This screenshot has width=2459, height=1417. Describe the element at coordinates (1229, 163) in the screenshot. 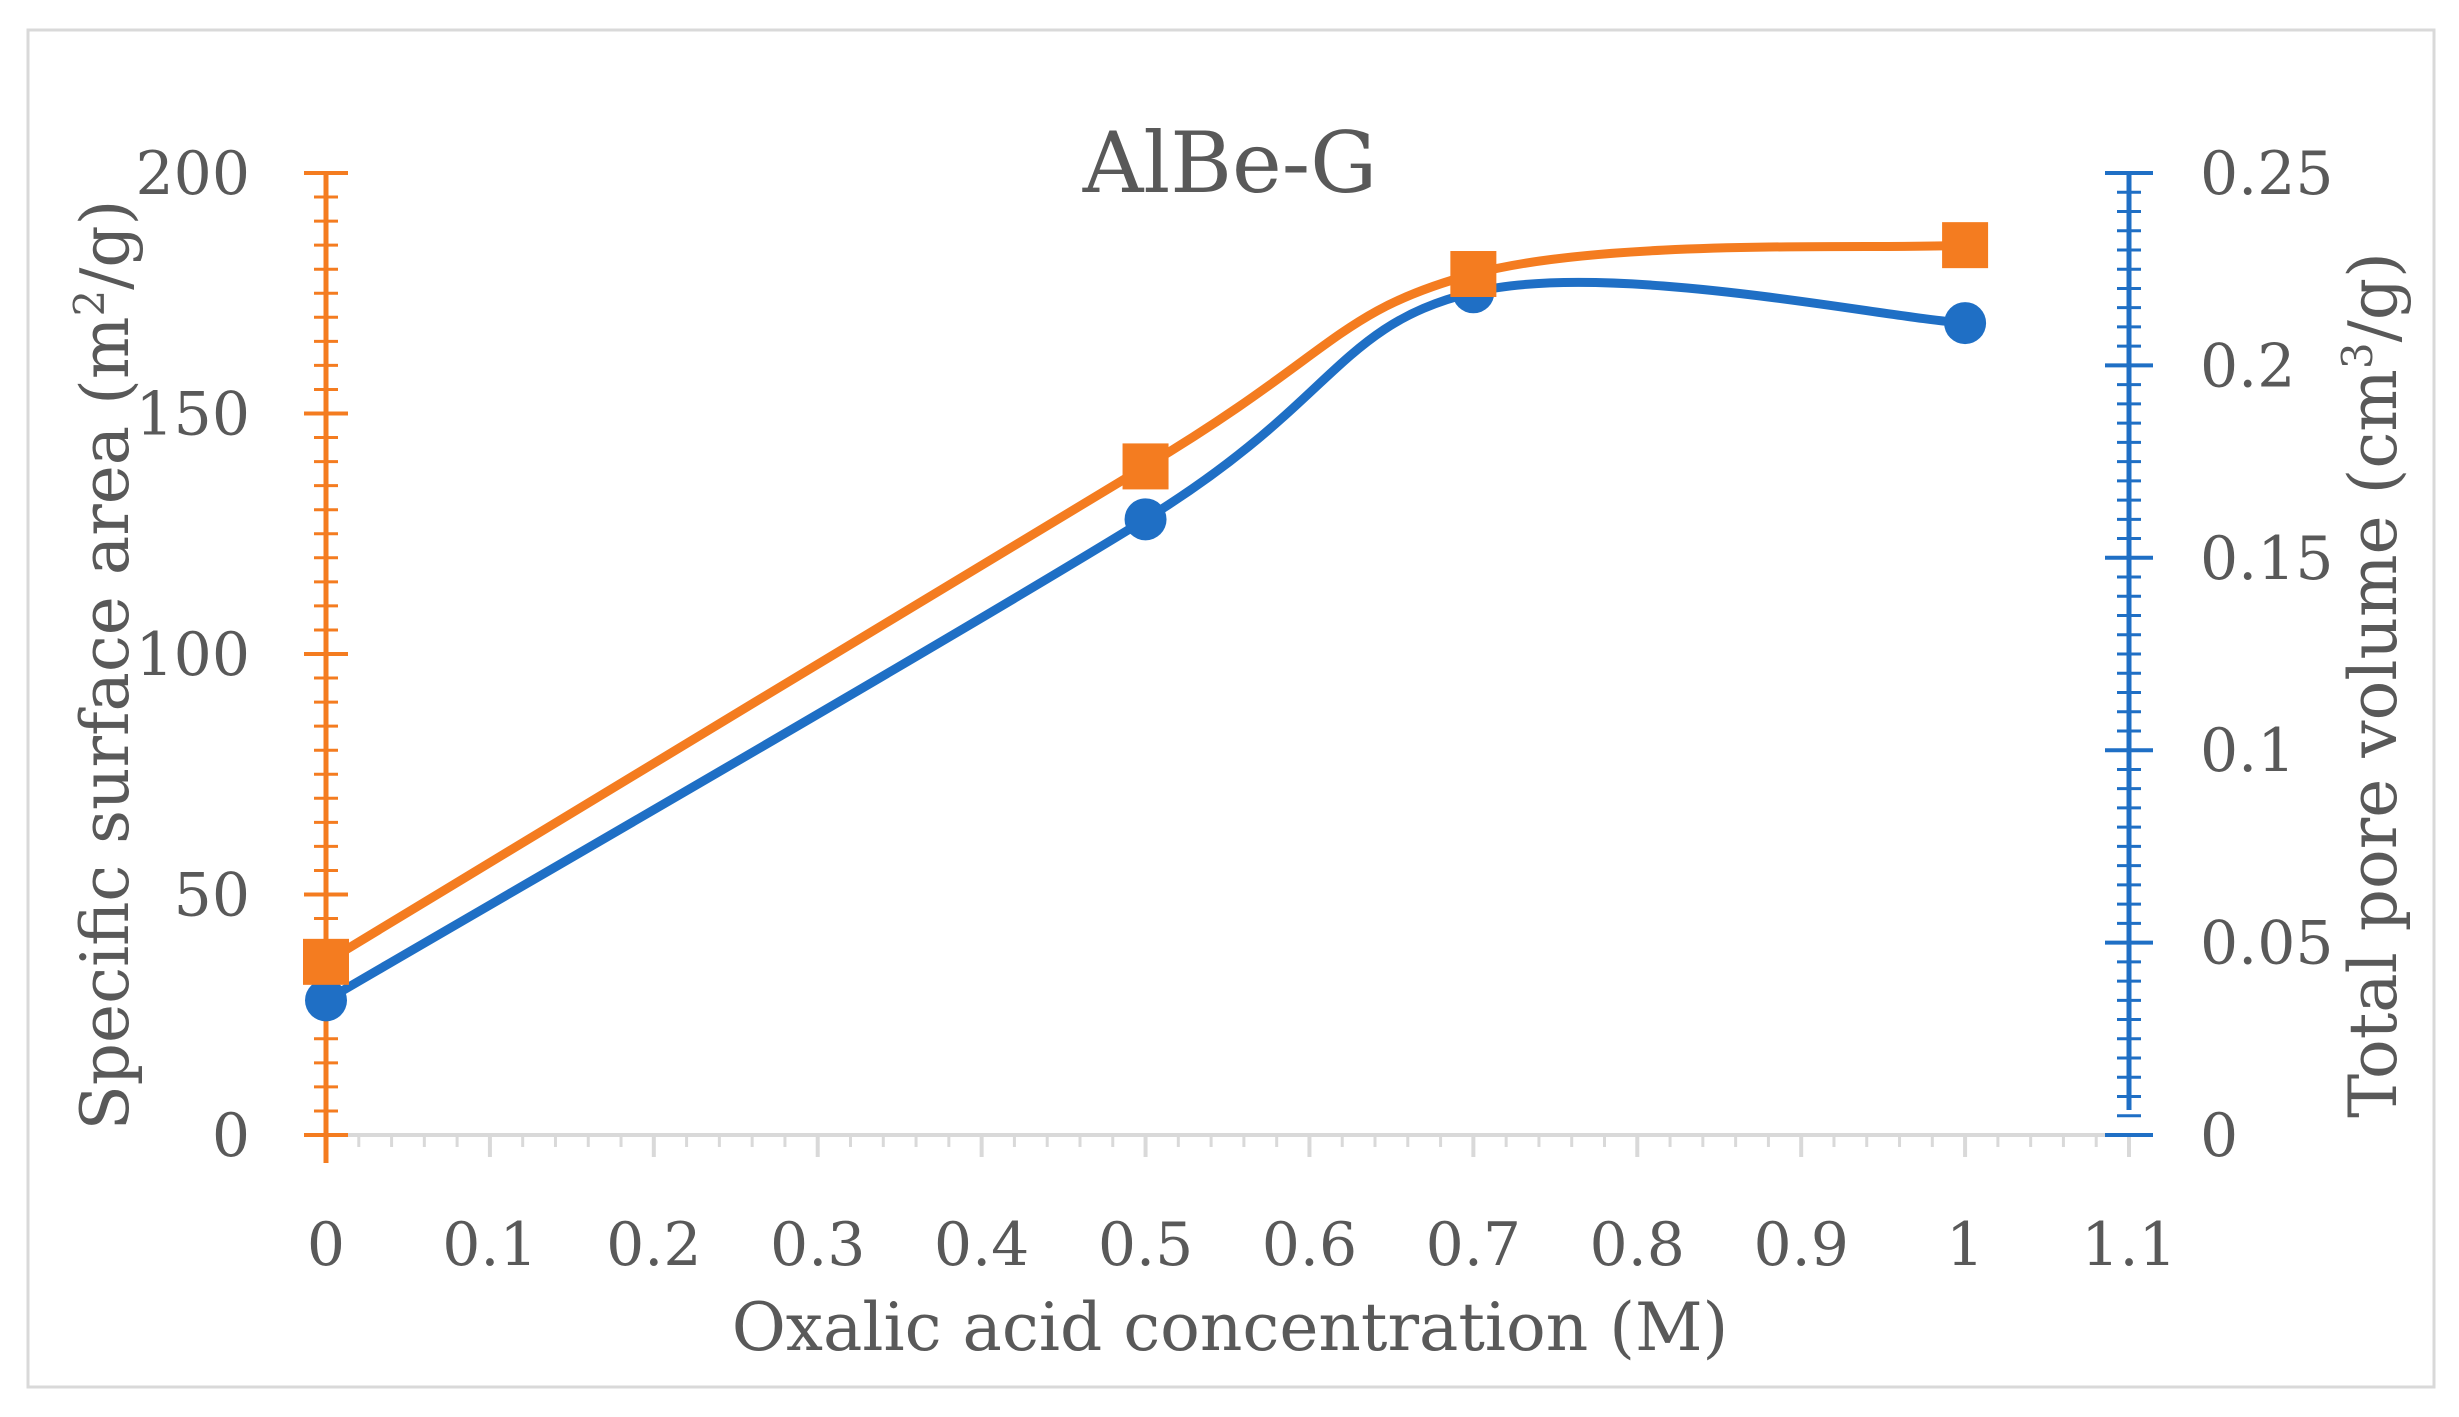

I see `chart-title: AlBe-G` at that location.